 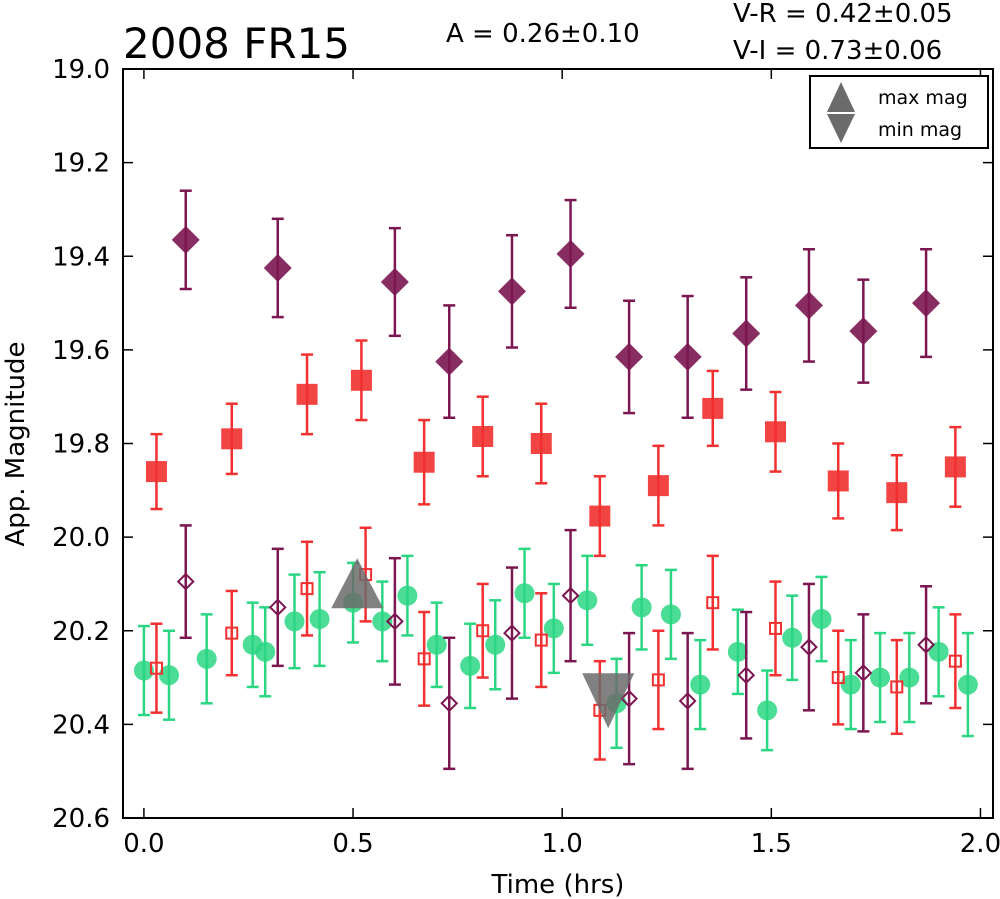 I want to click on y-tick-label: 19.8, so click(x=81, y=445).